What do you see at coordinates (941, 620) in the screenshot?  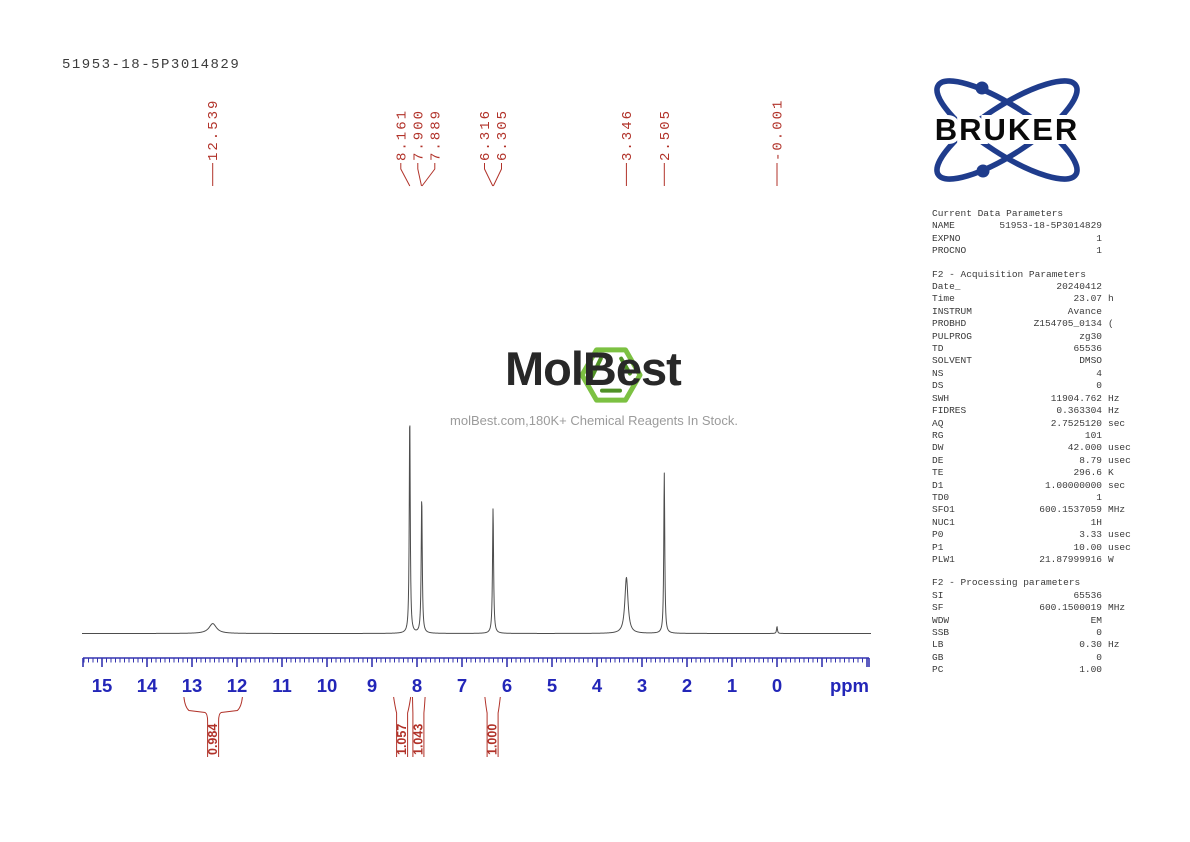 I see `parameter-label: WDW` at bounding box center [941, 620].